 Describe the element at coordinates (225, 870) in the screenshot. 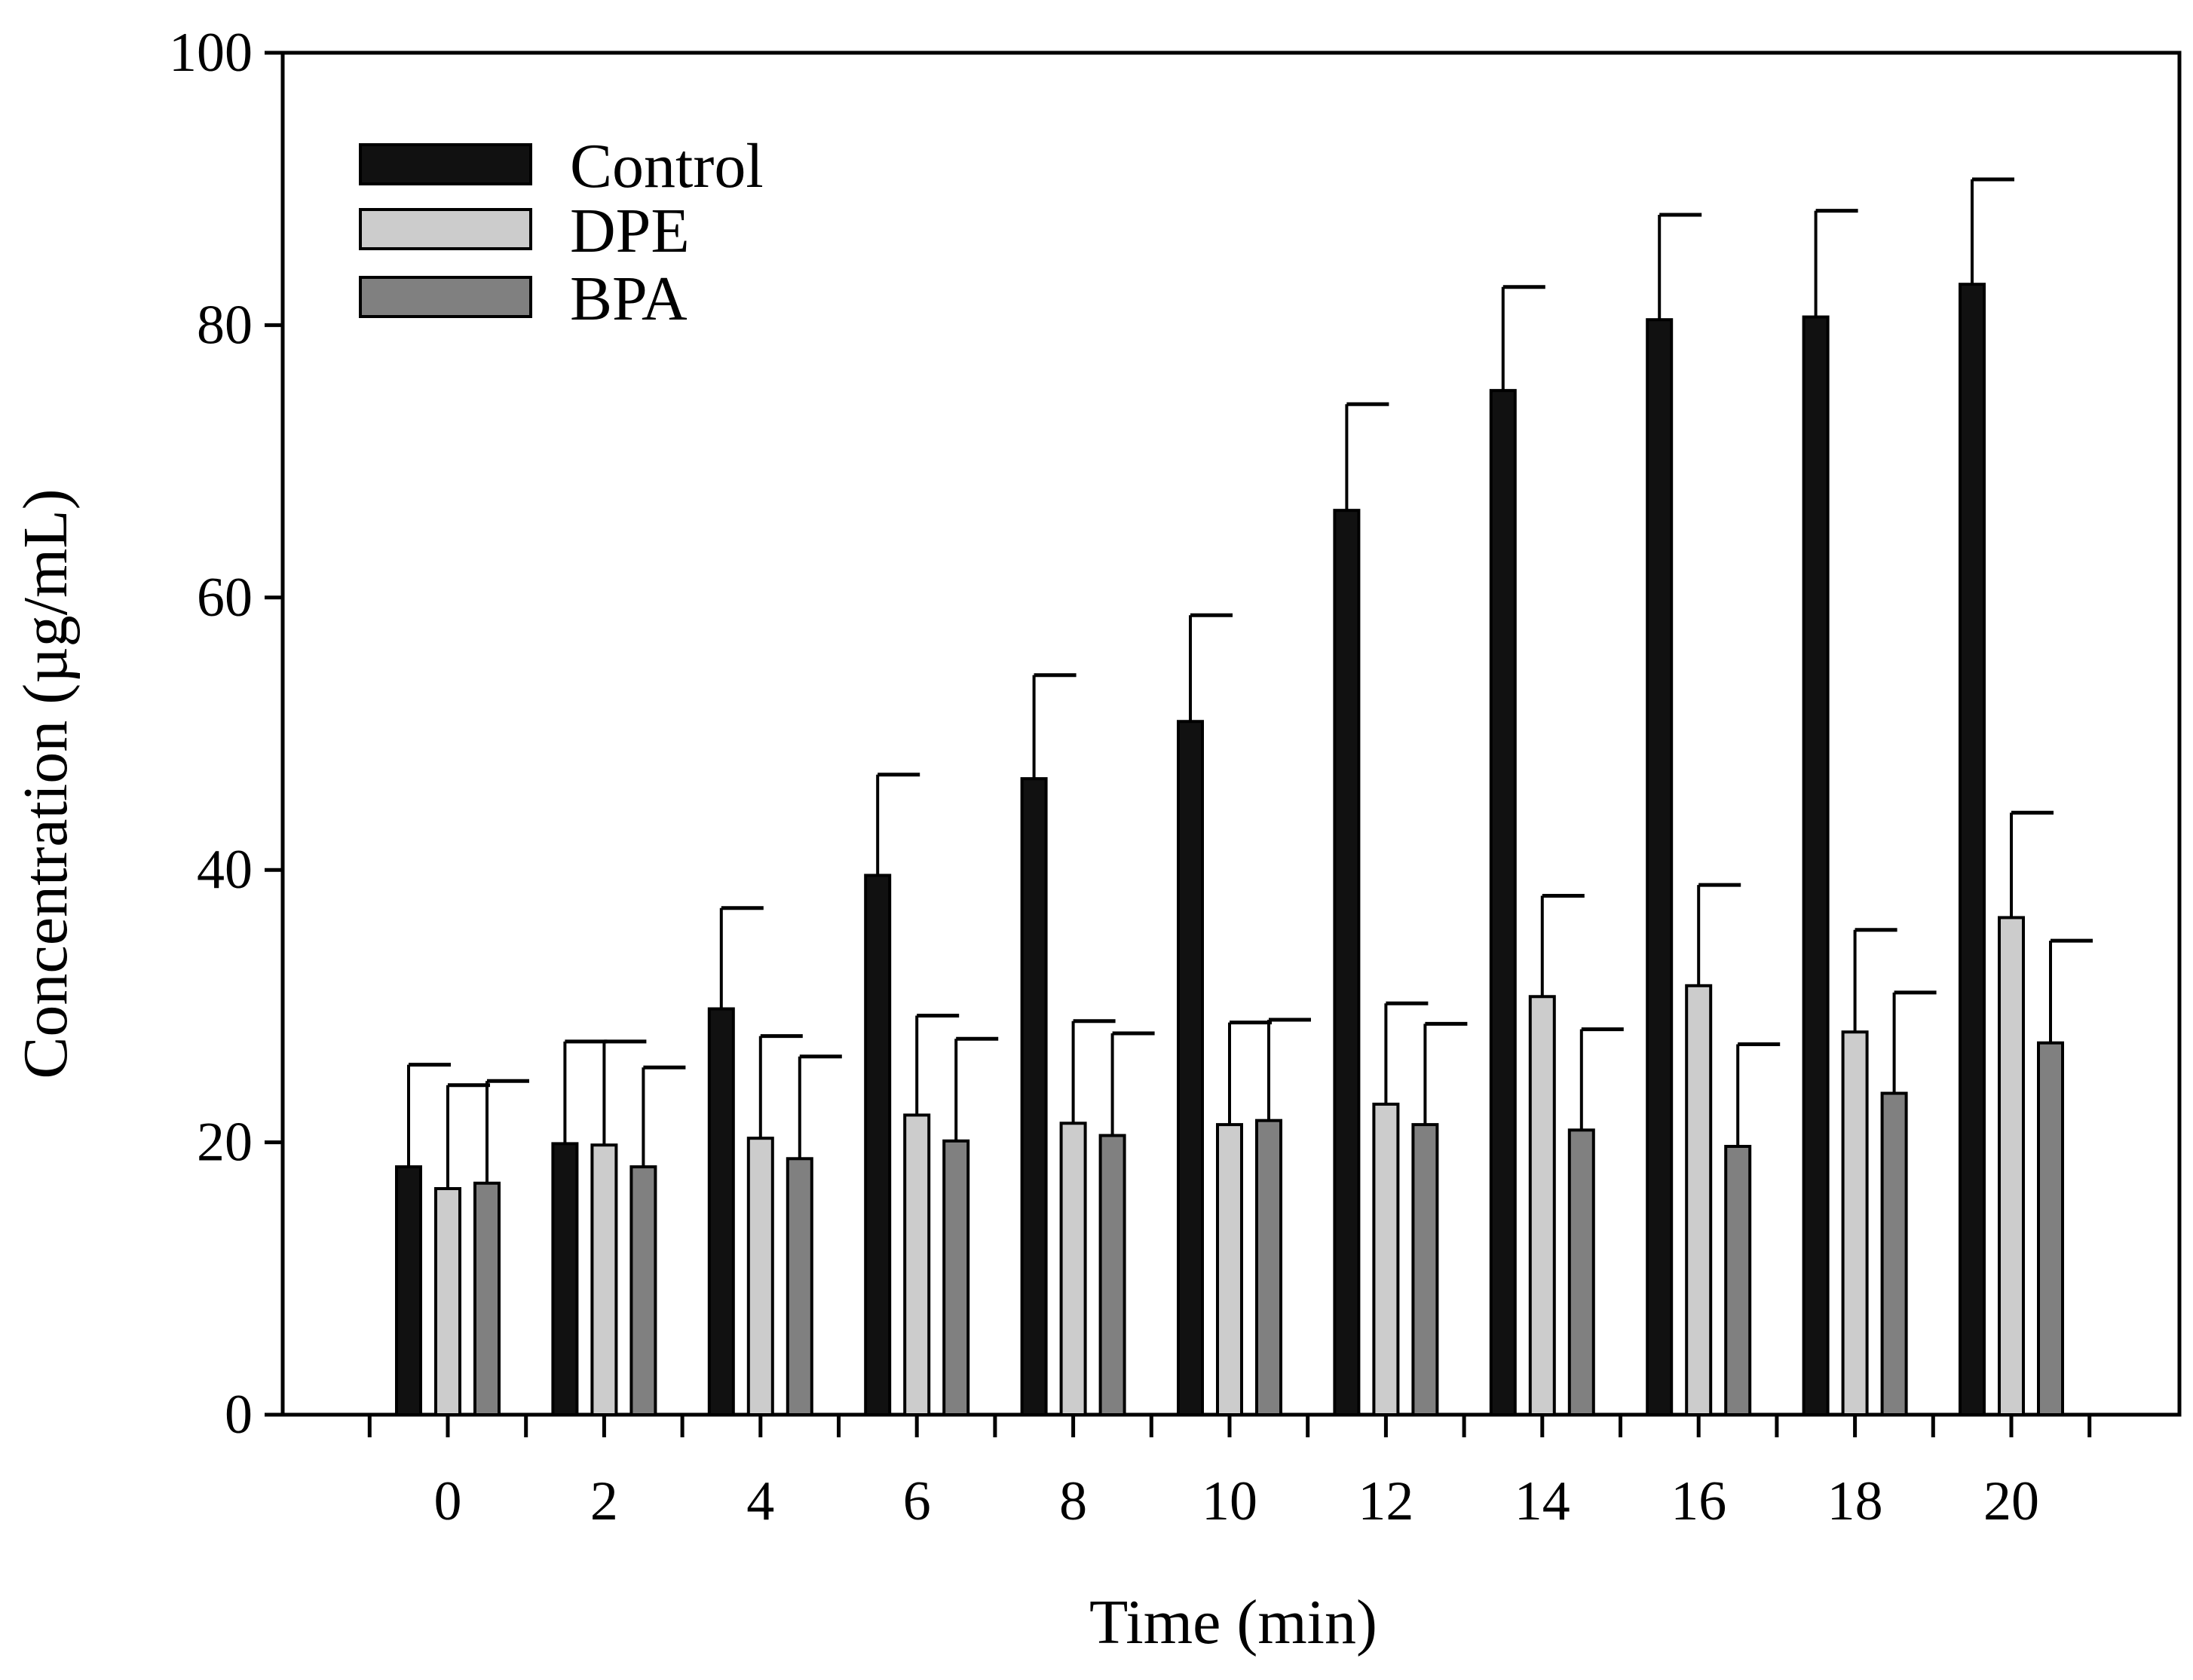

I see `y-tick-label: 40` at that location.